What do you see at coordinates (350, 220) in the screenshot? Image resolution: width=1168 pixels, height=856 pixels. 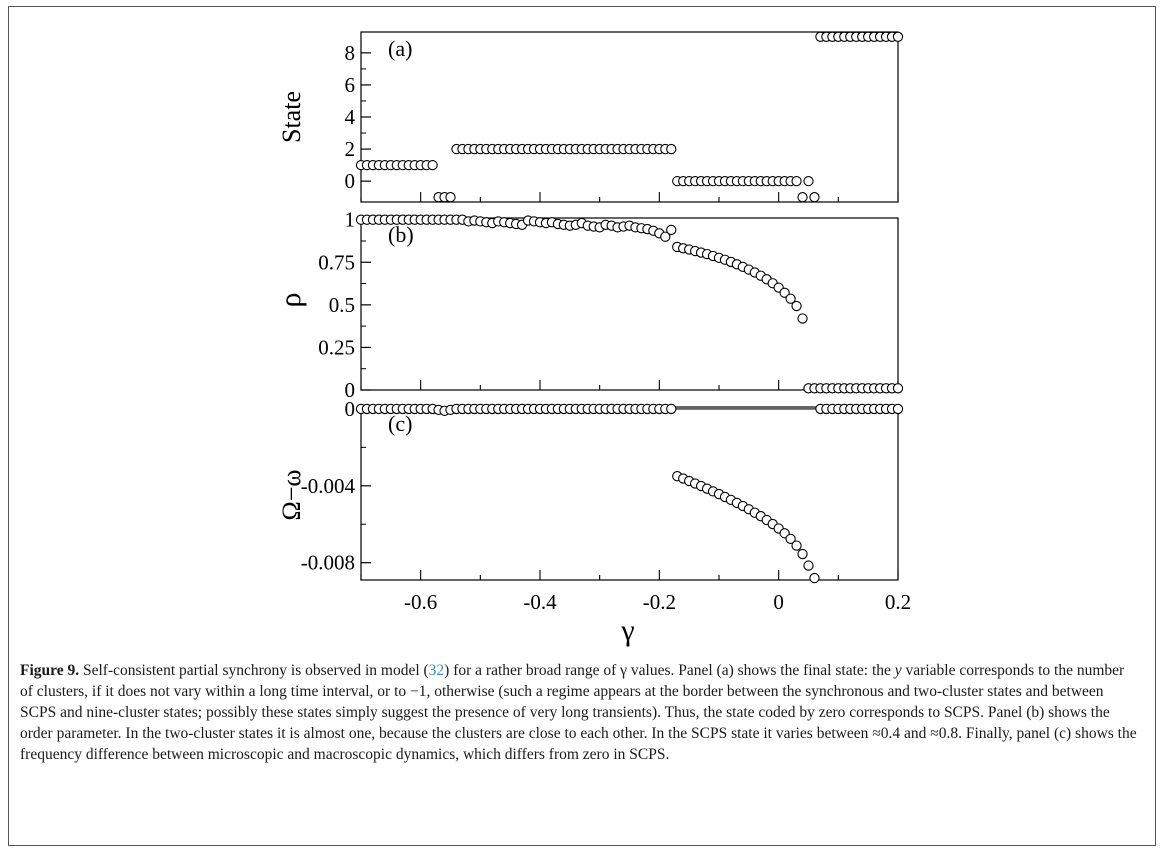 I see `y-tick-label: 1` at bounding box center [350, 220].